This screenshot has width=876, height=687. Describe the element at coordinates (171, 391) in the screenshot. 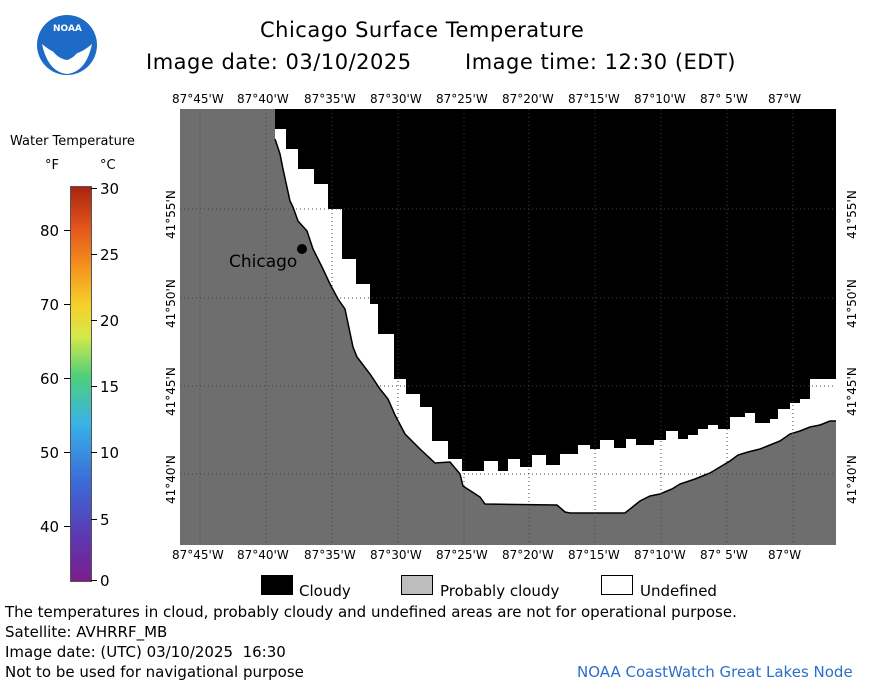

I see `latitude-tick-left: 41°45'N` at that location.